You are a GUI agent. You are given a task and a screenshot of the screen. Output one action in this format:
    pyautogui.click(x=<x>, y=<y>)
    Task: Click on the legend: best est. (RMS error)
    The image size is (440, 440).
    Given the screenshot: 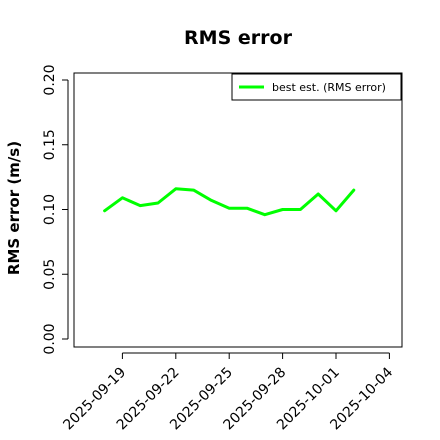 What is the action you would take?
    pyautogui.click(x=316, y=87)
    